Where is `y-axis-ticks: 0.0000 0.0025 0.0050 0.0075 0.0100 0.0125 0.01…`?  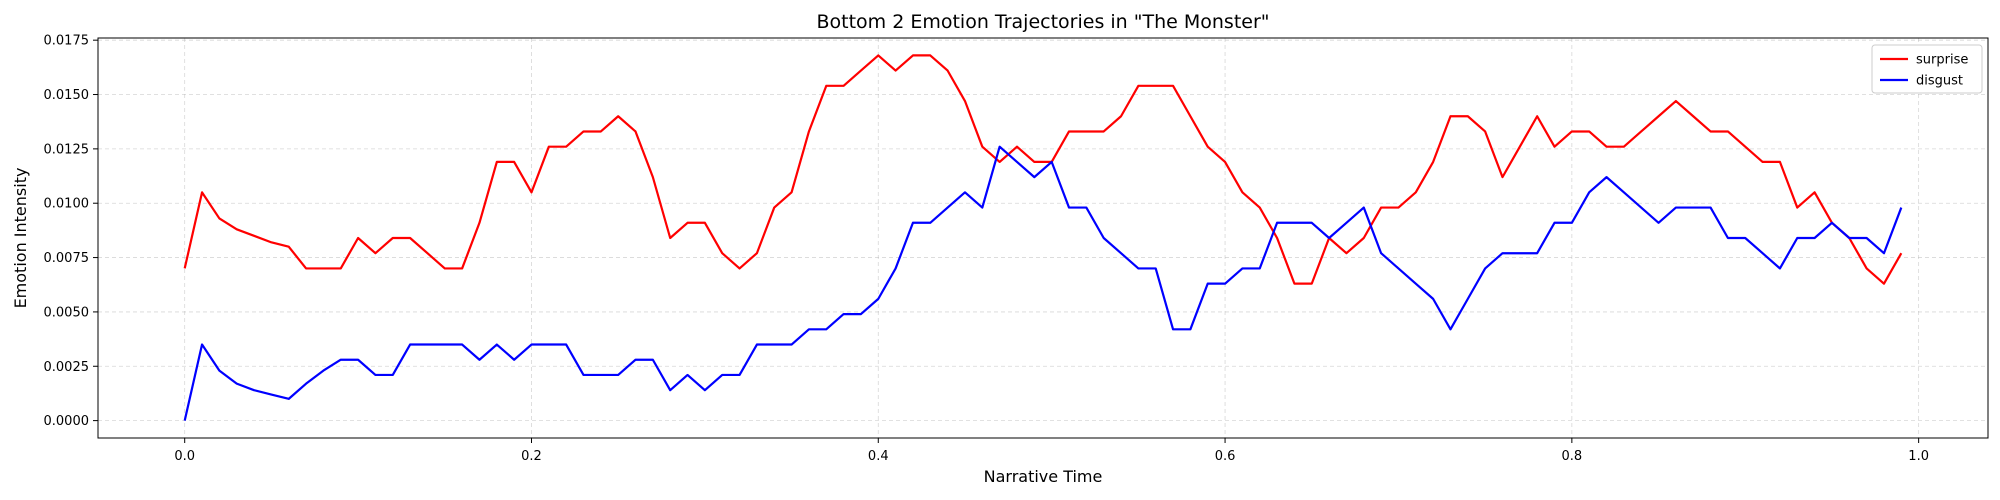 y-axis-ticks: 0.0000 0.0025 0.0050 0.0075 0.0100 0.0125 0.01… is located at coordinates (71, 231).